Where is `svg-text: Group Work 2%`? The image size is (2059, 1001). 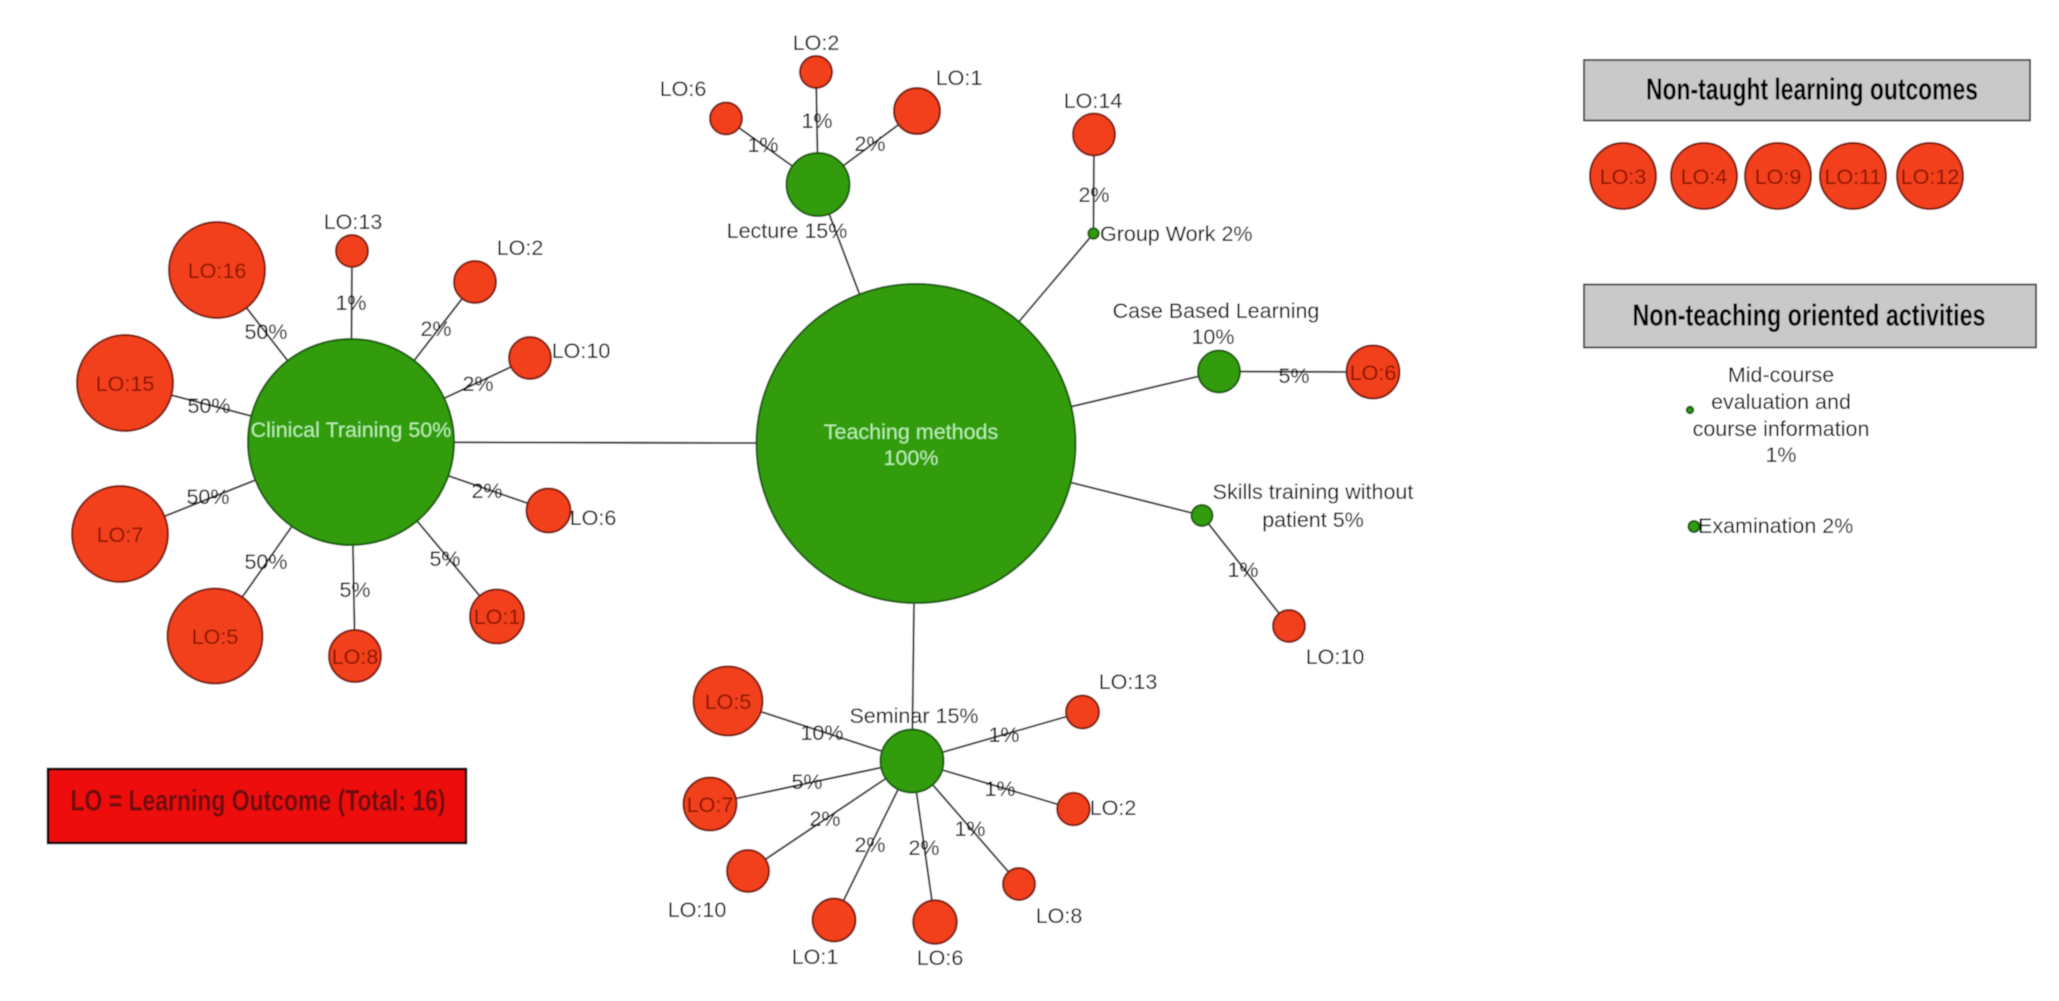 svg-text: Group Work 2% is located at coordinates (1176, 234).